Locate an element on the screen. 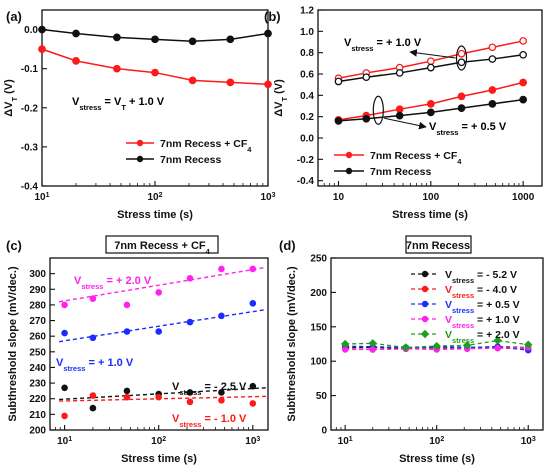 This screenshot has height=473, width=550. group-ellipse is located at coordinates (378, 110).